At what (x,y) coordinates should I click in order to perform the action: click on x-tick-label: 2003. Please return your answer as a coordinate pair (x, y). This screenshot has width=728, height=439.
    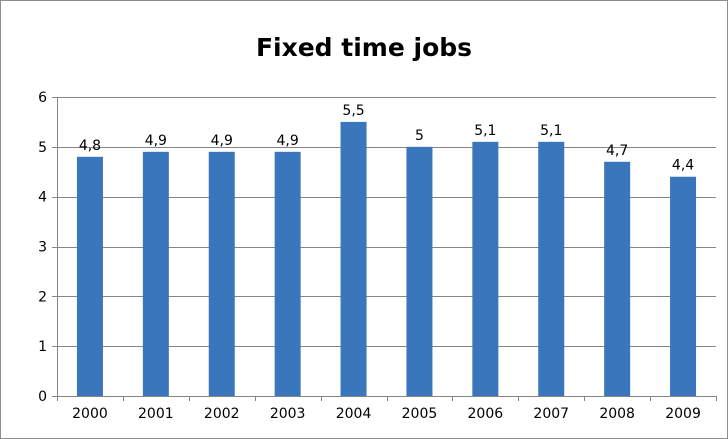
    Looking at the image, I should click on (288, 414).